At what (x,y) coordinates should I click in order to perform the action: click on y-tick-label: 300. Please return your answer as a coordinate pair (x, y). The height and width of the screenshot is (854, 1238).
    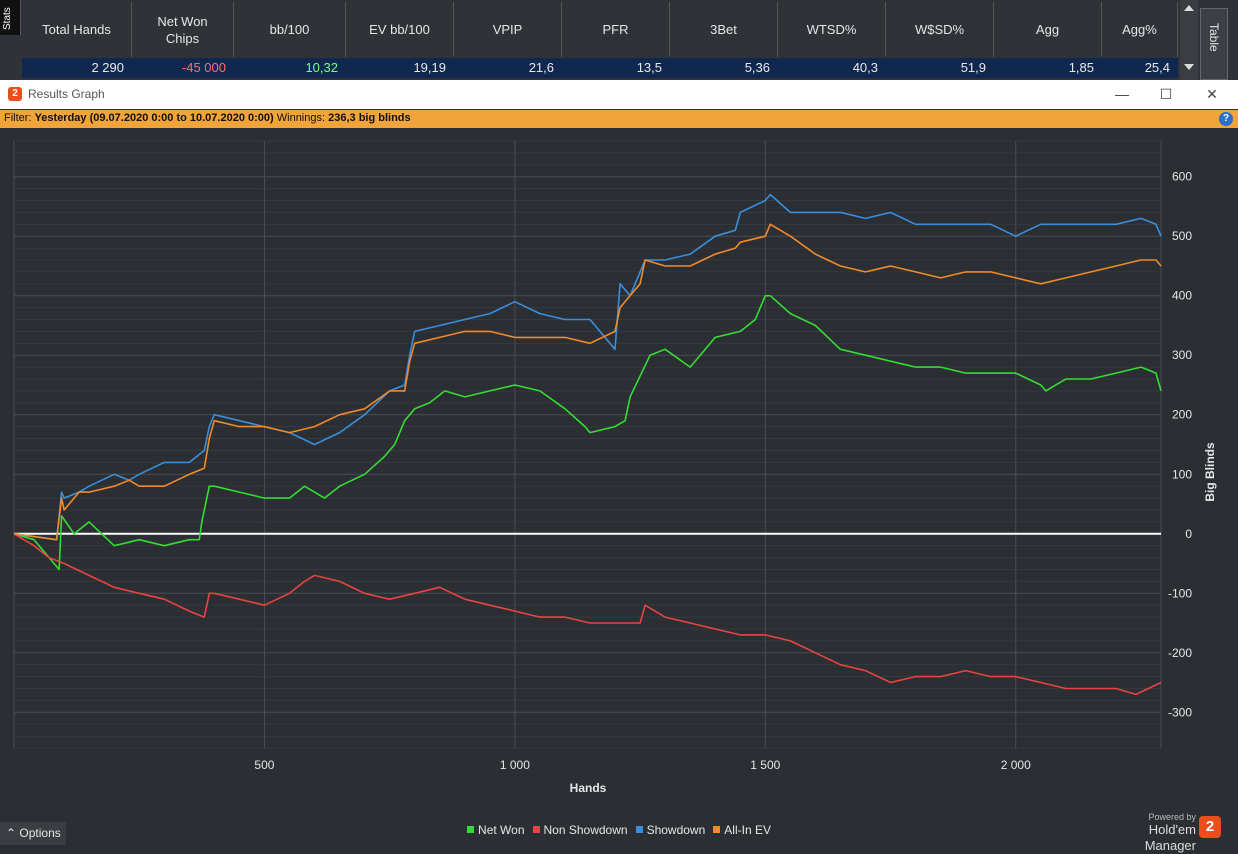
    Looking at the image, I should click on (1182, 355).